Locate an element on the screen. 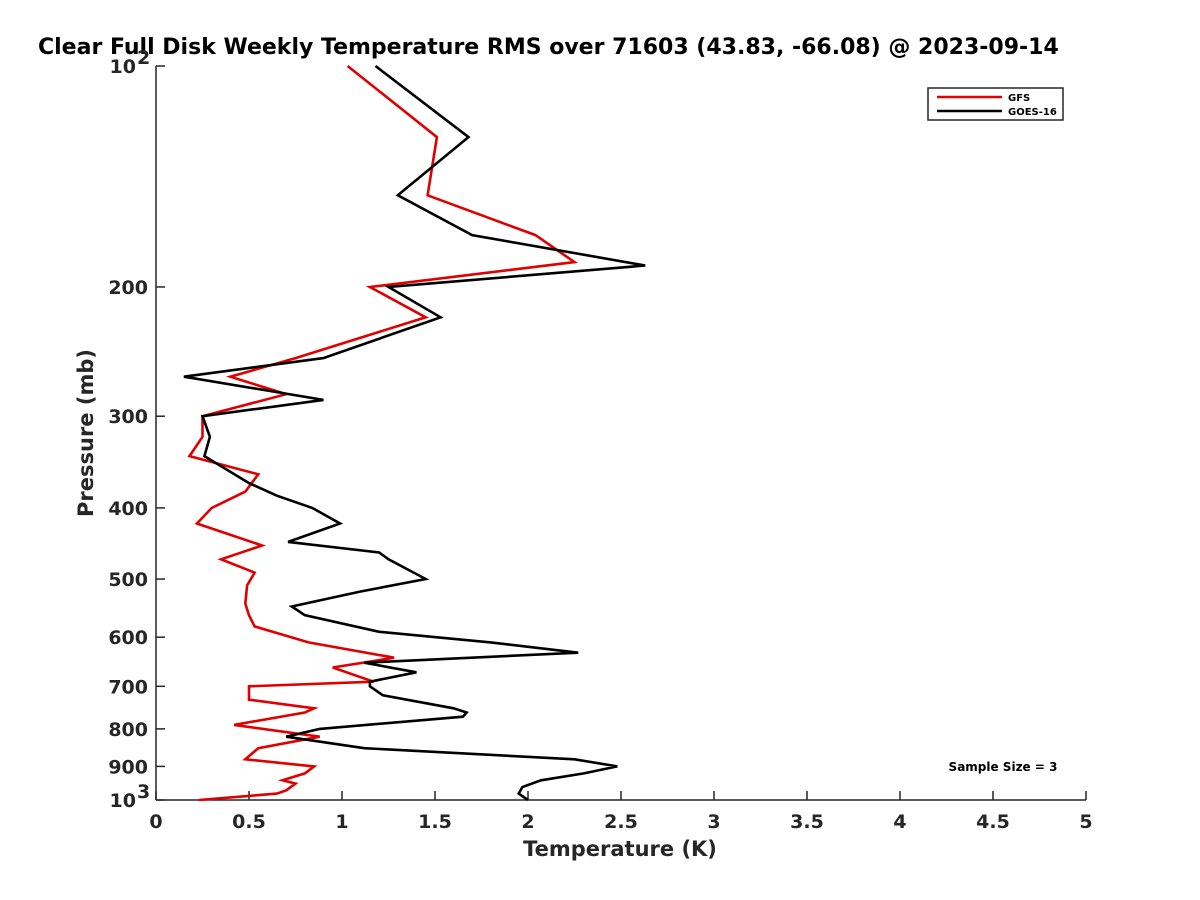 The height and width of the screenshot is (900, 1200). x-tick-label: 0.5 is located at coordinates (249, 822).